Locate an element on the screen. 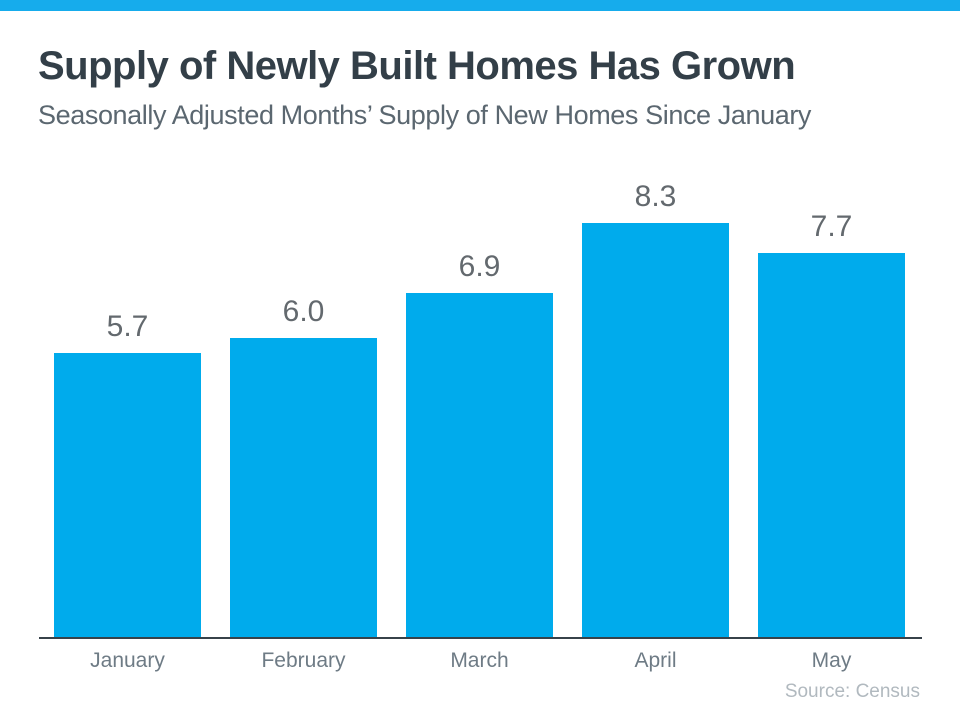 The height and width of the screenshot is (720, 960). bar-column: 6.9 is located at coordinates (479, 408).